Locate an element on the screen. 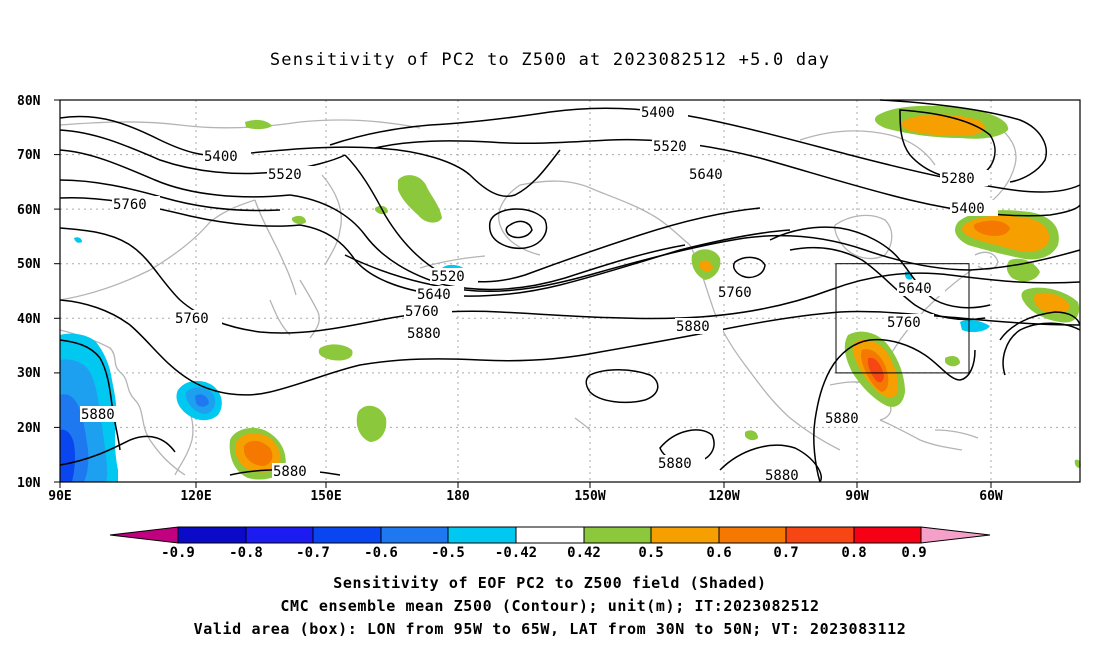 Image resolution: width=1100 pixels, height=650 pixels. lon-label-150e: 150E is located at coordinates (325, 496).